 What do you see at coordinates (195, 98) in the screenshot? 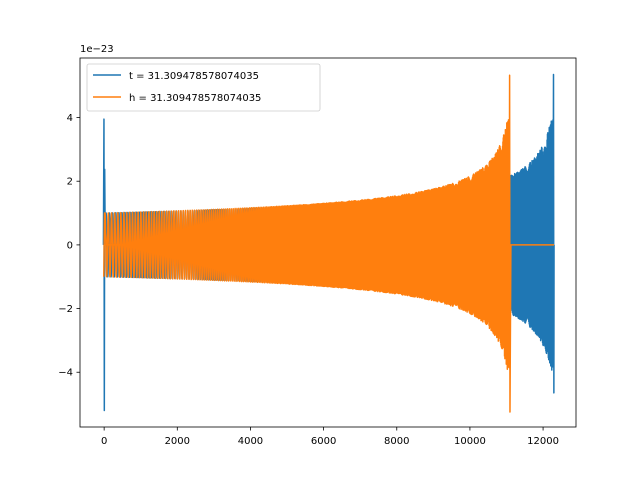
I see `legend-label-h: h = 31.309478578074035` at bounding box center [195, 98].